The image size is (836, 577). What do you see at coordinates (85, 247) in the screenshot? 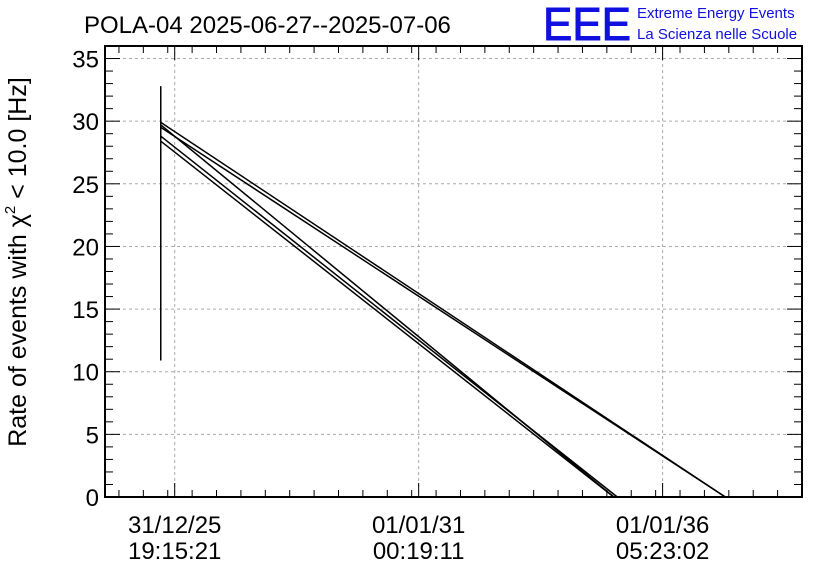
I see `y-tick-label: 20` at bounding box center [85, 247].